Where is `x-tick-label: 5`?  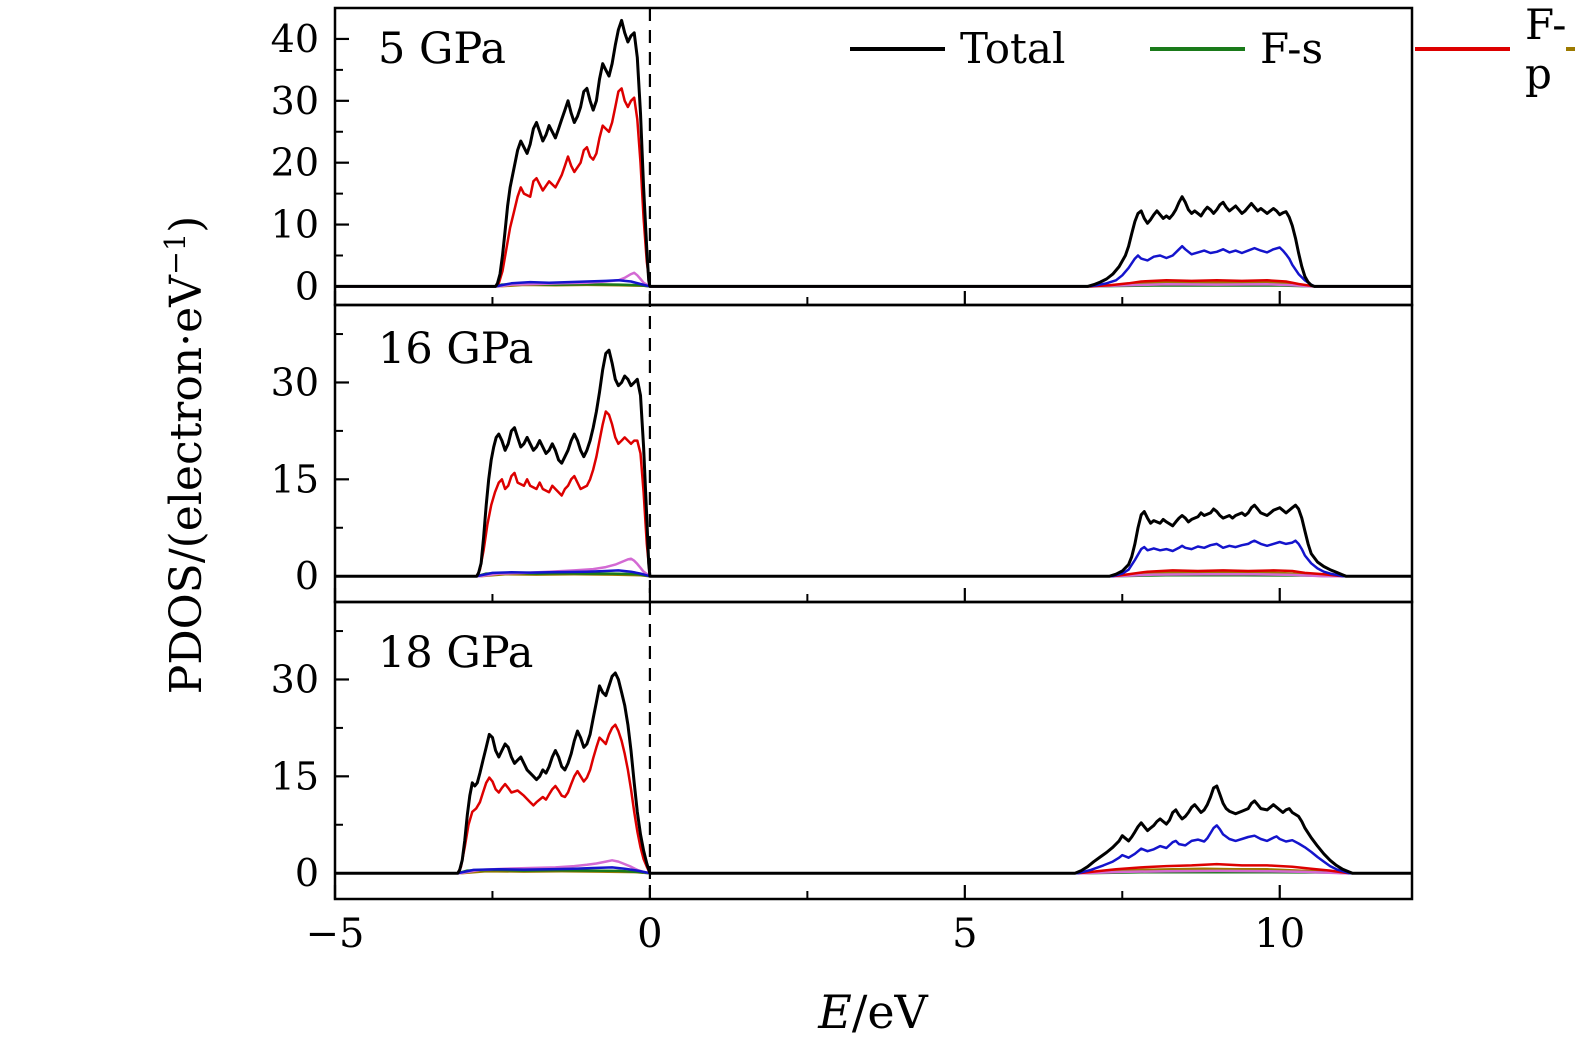 x-tick-label: 5 is located at coordinates (964, 934).